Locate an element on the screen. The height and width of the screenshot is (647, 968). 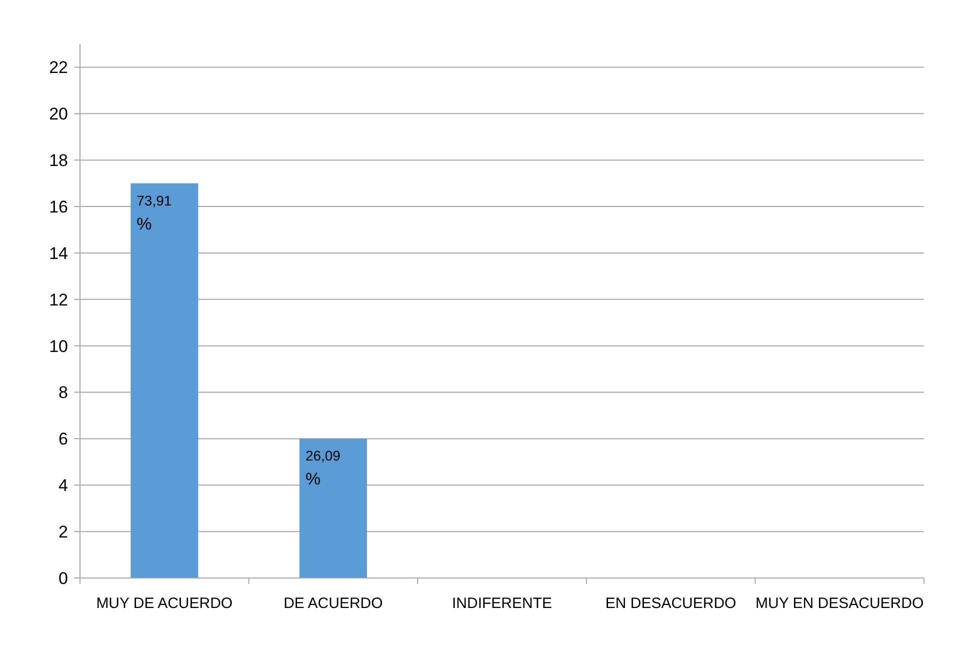
y-tick-label: 18 is located at coordinates (58, 160).